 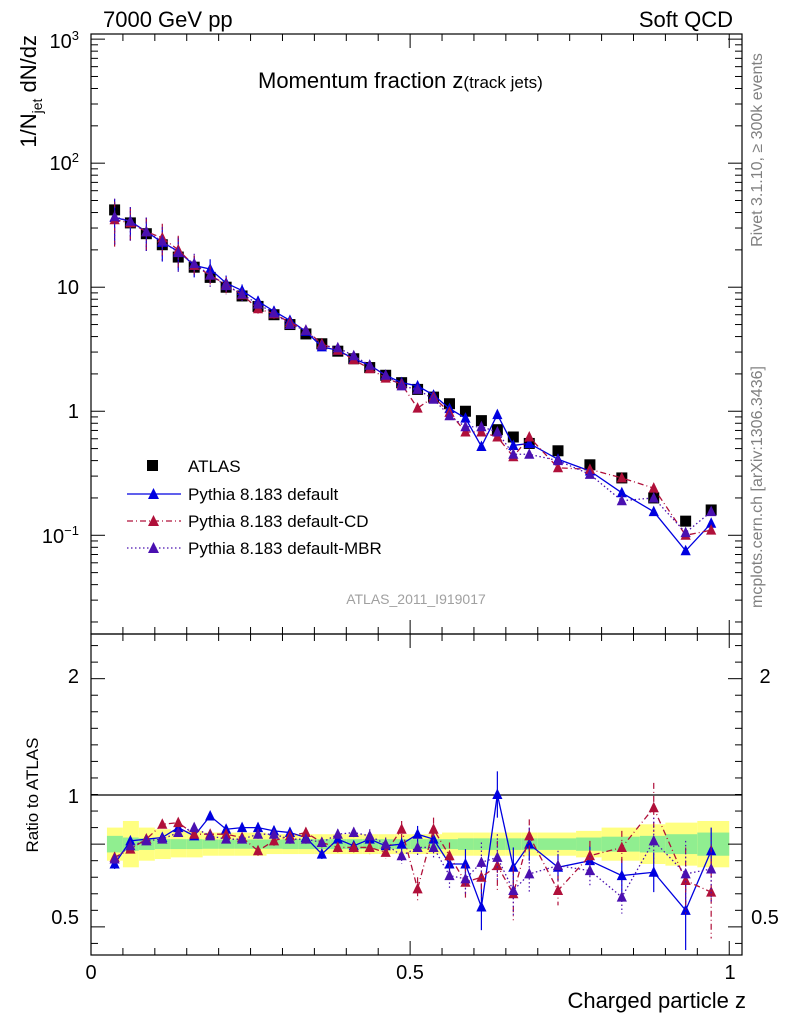 What do you see at coordinates (263, 494) in the screenshot?
I see `legend-label-default: Pythia 8.183 default` at bounding box center [263, 494].